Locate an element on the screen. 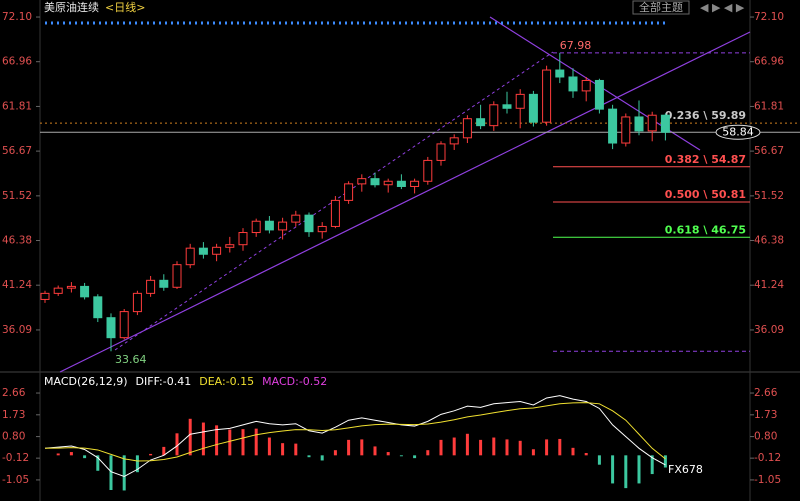 Image resolution: width=800 pixels, height=501 pixels. price-tag is located at coordinates (738, 132).